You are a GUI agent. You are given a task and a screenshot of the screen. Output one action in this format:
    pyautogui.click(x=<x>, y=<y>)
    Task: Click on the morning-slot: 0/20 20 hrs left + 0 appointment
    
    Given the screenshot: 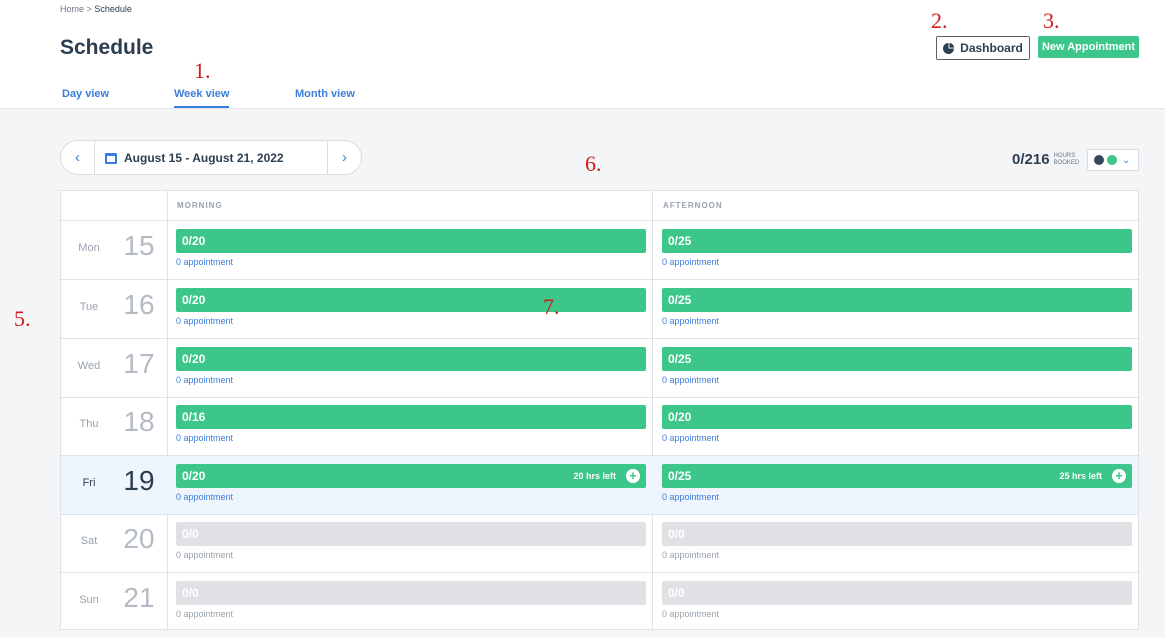 What is the action you would take?
    pyautogui.click(x=411, y=483)
    